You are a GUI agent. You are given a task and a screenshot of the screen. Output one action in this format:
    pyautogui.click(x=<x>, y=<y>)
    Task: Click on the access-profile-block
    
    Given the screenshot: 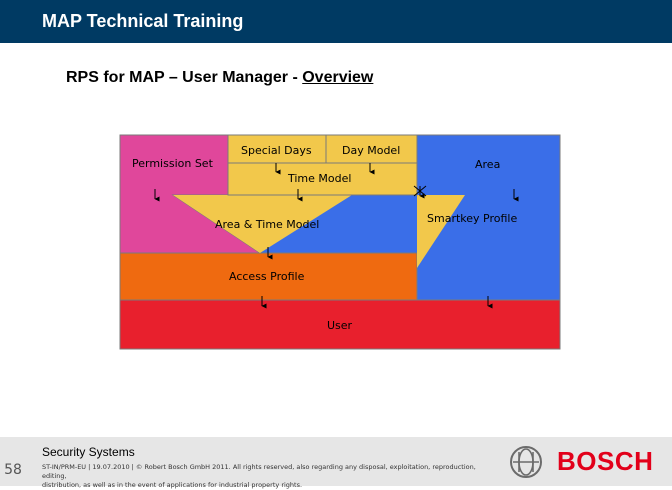 What is the action you would take?
    pyautogui.click(x=268, y=276)
    